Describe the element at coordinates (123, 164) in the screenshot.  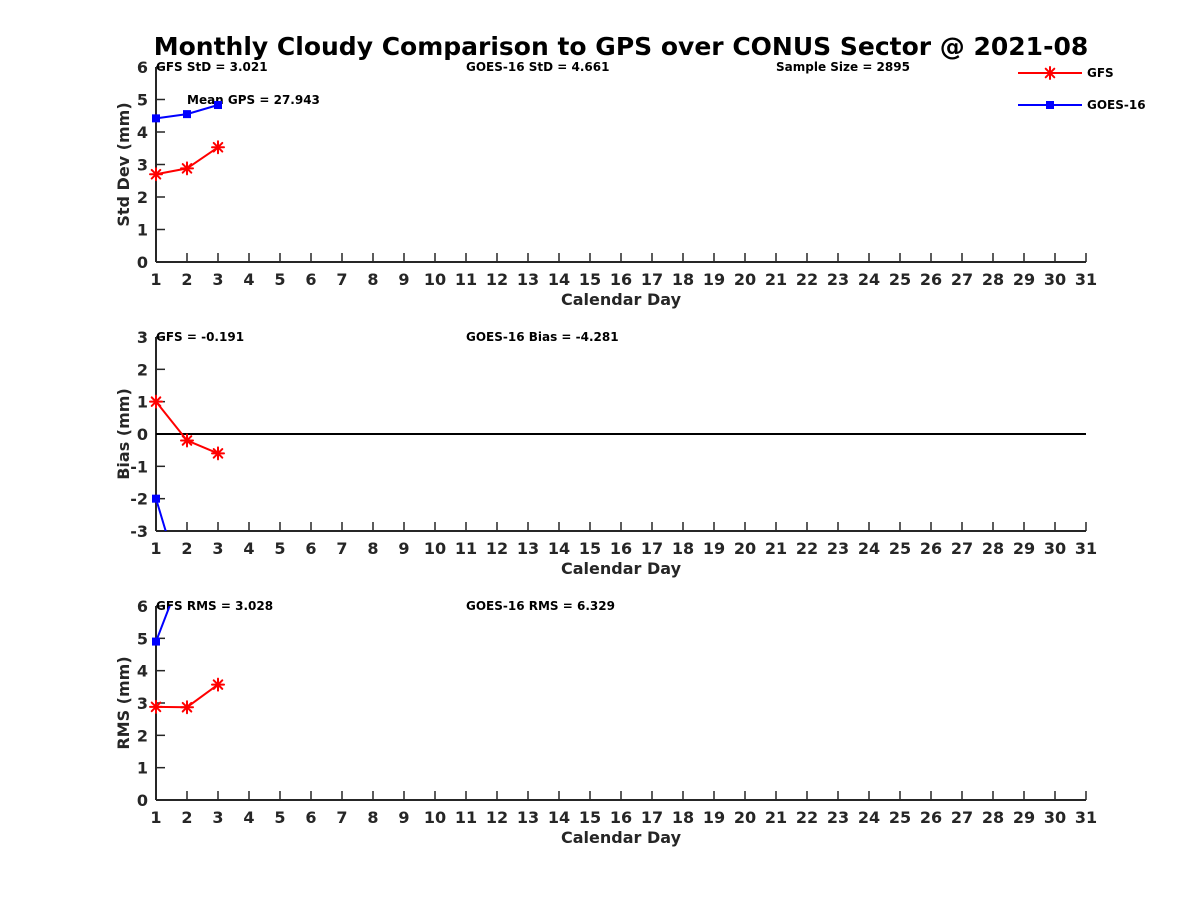
I see `y-axis-label: Std Dev (mm)` at that location.